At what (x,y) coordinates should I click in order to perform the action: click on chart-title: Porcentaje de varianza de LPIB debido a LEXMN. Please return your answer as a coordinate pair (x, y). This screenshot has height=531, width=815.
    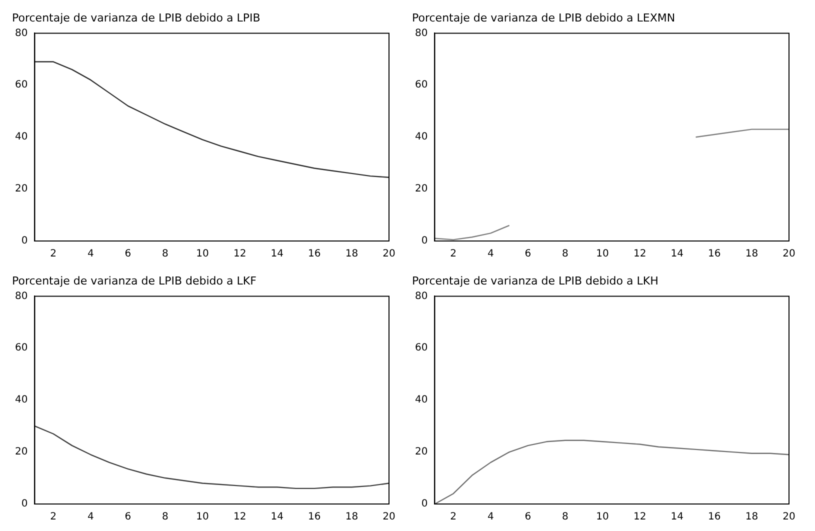
    Looking at the image, I should click on (544, 17).